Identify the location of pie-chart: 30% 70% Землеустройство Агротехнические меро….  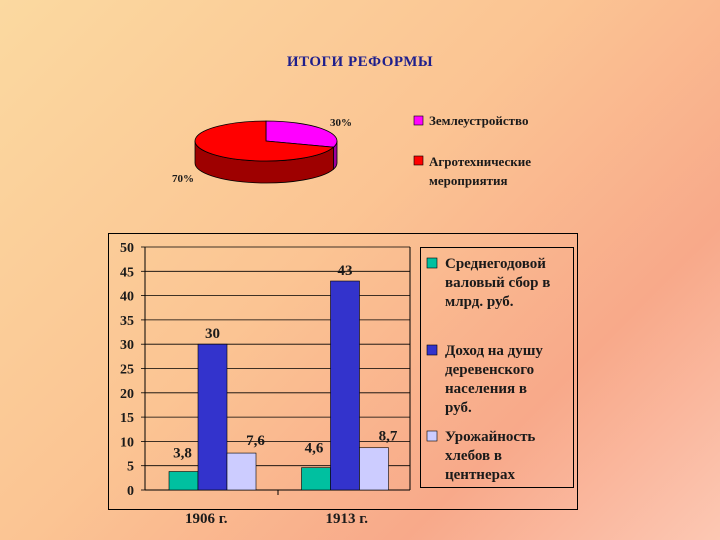
(351, 150).